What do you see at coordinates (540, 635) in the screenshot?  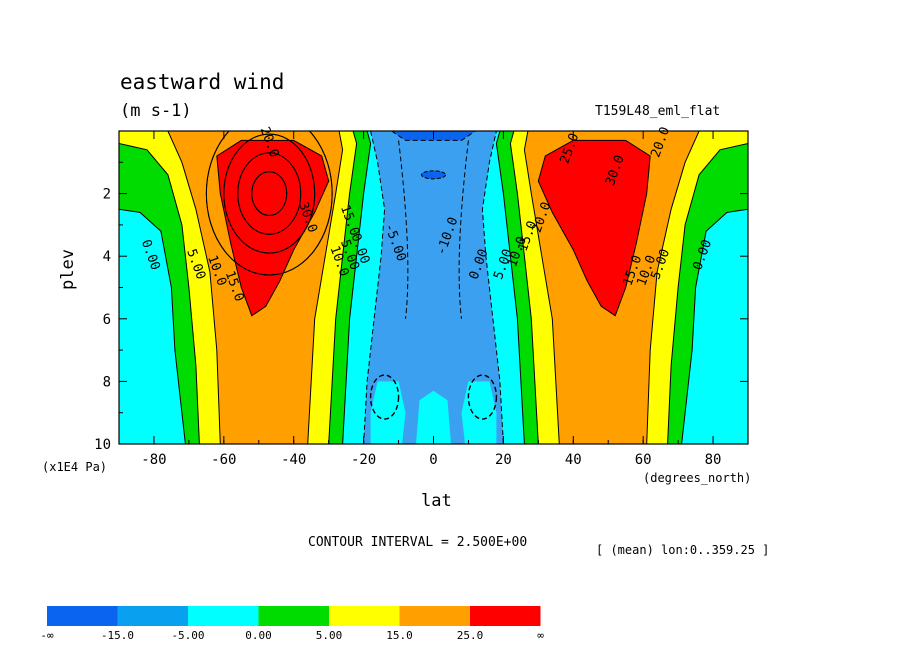 I see `colorbar-label: ∞` at bounding box center [540, 635].